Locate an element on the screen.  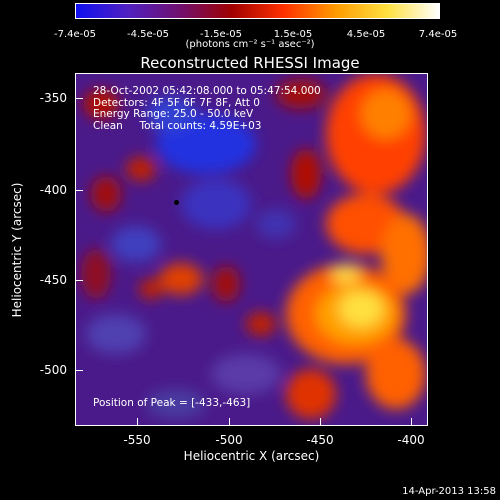
colorbar-unit: (photons cm⁻² s⁻¹ asec⁻²) is located at coordinates (250, 44).